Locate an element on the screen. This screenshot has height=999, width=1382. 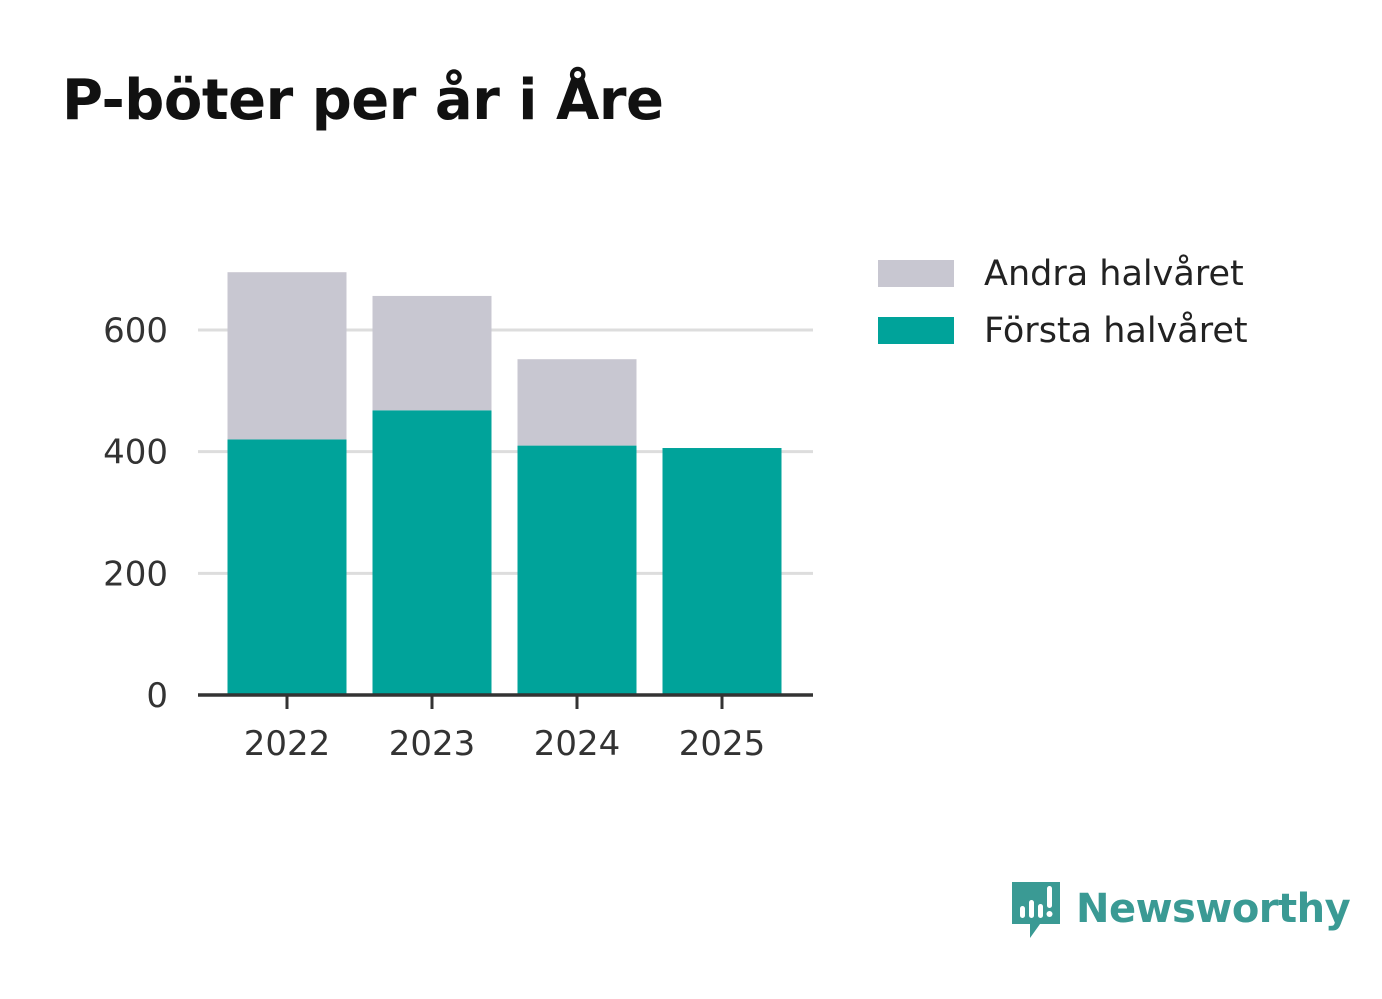
x-axis-ticks: 2022 2023 2024 2025 is located at coordinates (505, 729).